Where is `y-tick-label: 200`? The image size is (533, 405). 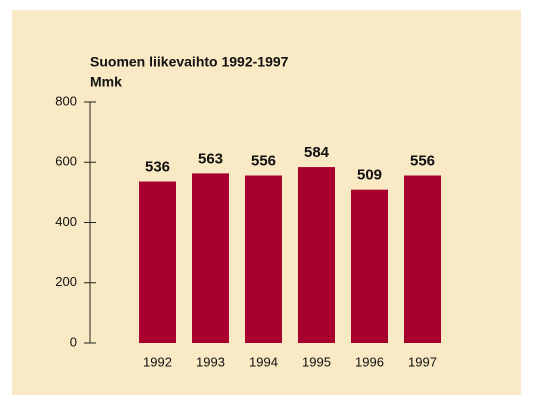
y-tick-label: 200 is located at coordinates (66, 281).